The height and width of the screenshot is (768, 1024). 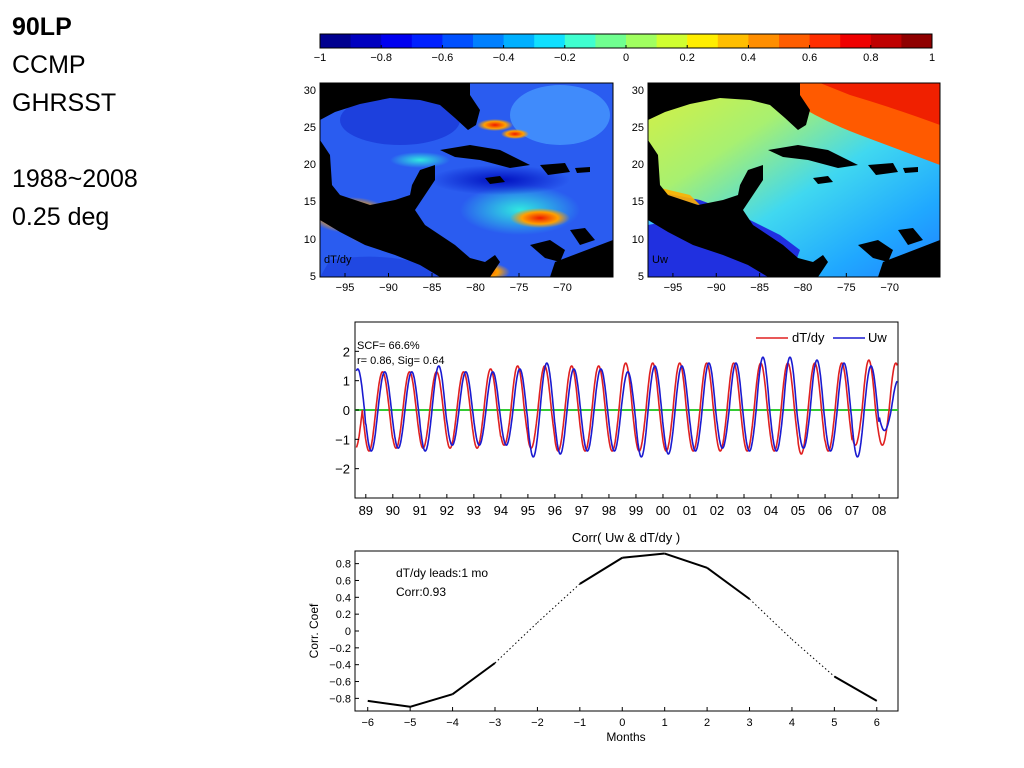 I want to click on map-lon-tick: −75, so click(x=846, y=288).